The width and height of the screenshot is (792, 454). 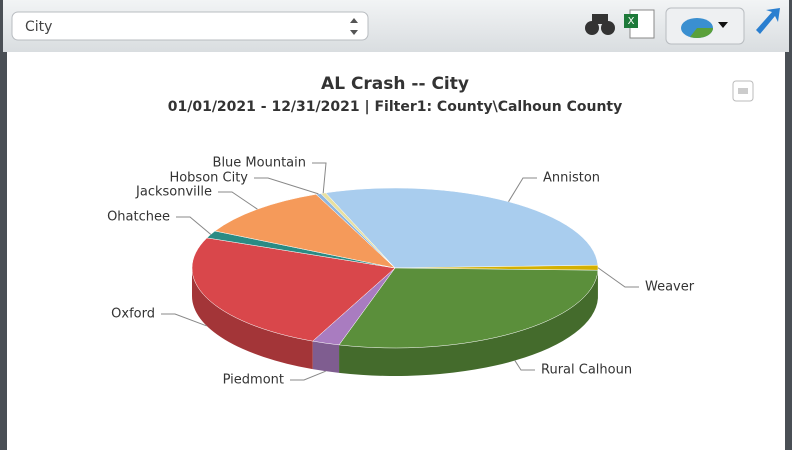 I want to click on slice-label: Oxford, so click(x=133, y=314).